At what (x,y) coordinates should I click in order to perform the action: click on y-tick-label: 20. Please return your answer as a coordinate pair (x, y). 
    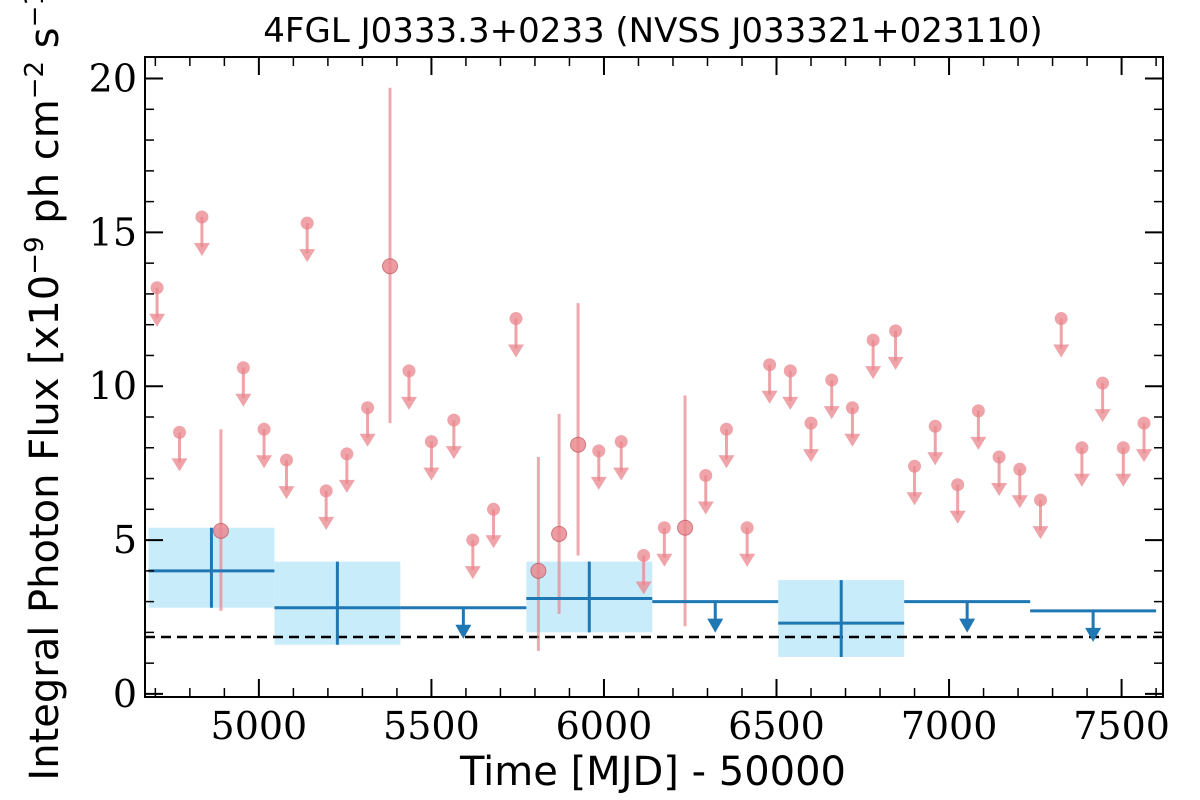
    Looking at the image, I should click on (113, 79).